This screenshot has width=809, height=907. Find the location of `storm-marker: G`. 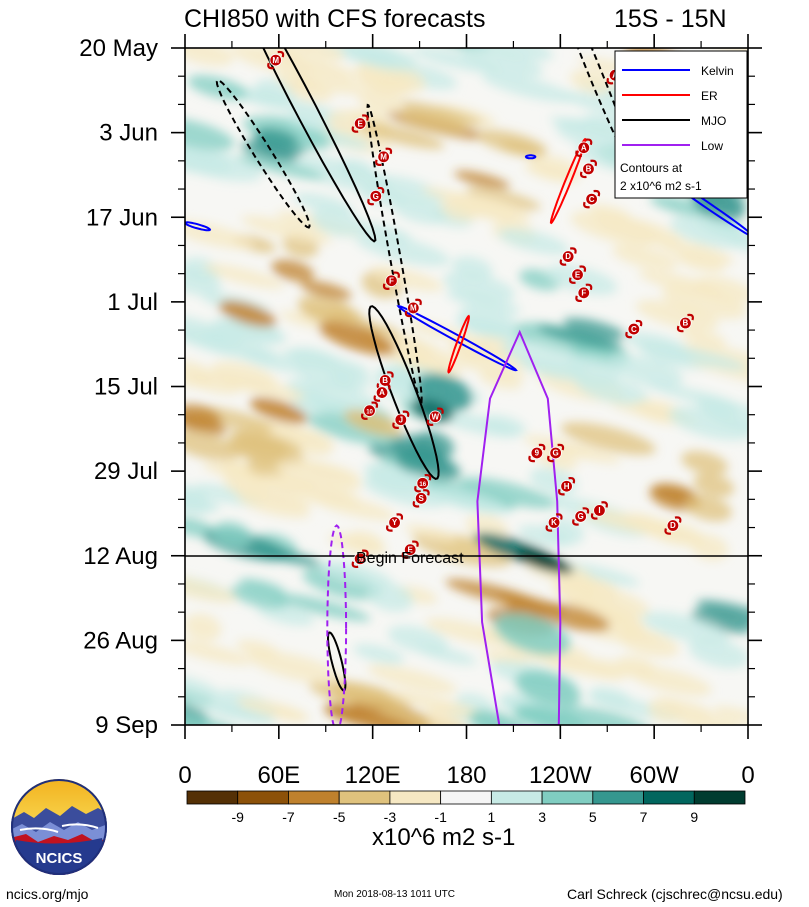

storm-marker: G is located at coordinates (556, 453).